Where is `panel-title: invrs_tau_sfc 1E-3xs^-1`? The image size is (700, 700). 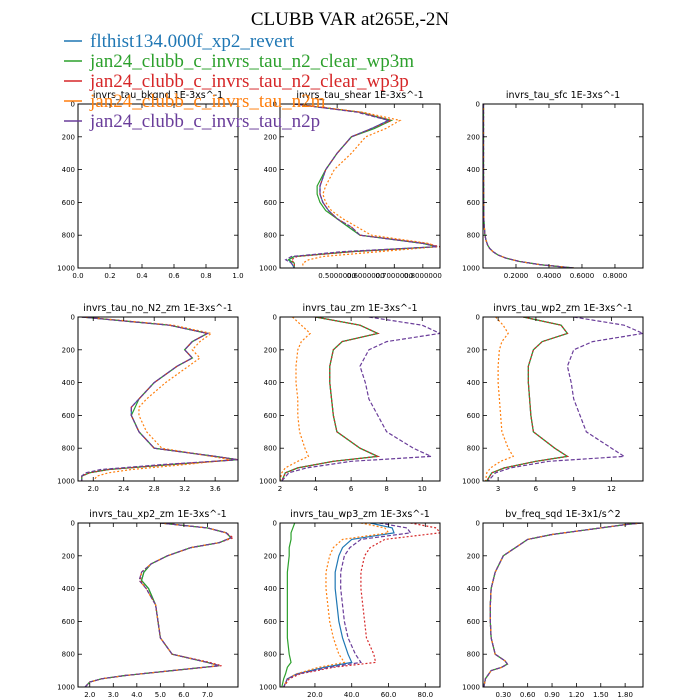
panel-title: invrs_tau_sfc 1E-3xs^-1 is located at coordinates (563, 95).